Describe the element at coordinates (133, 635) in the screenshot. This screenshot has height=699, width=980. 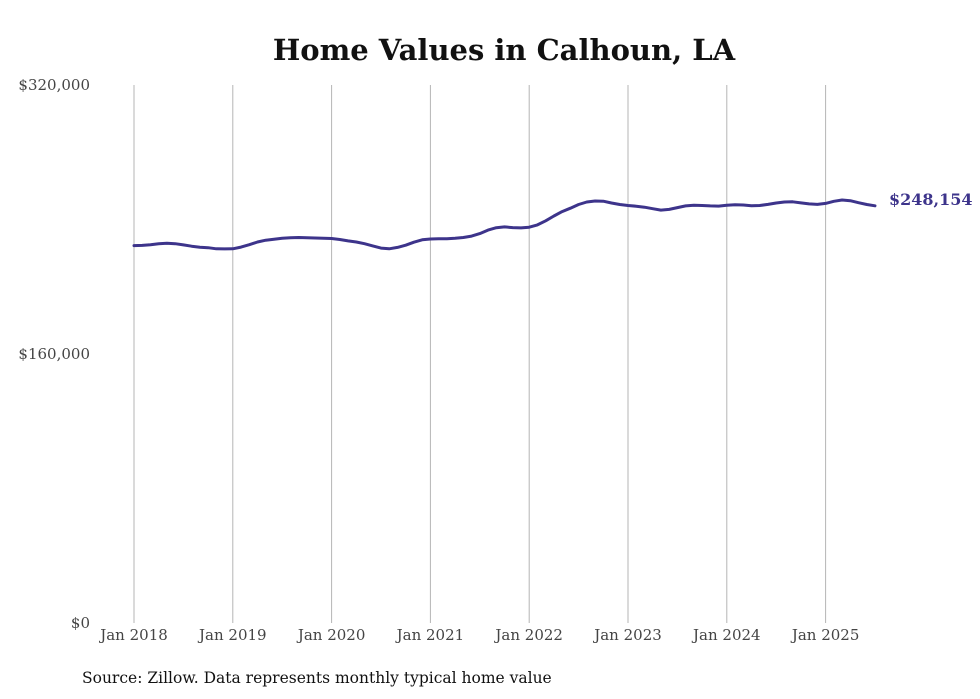
I see `x-tick-label: Jan 2018` at that location.